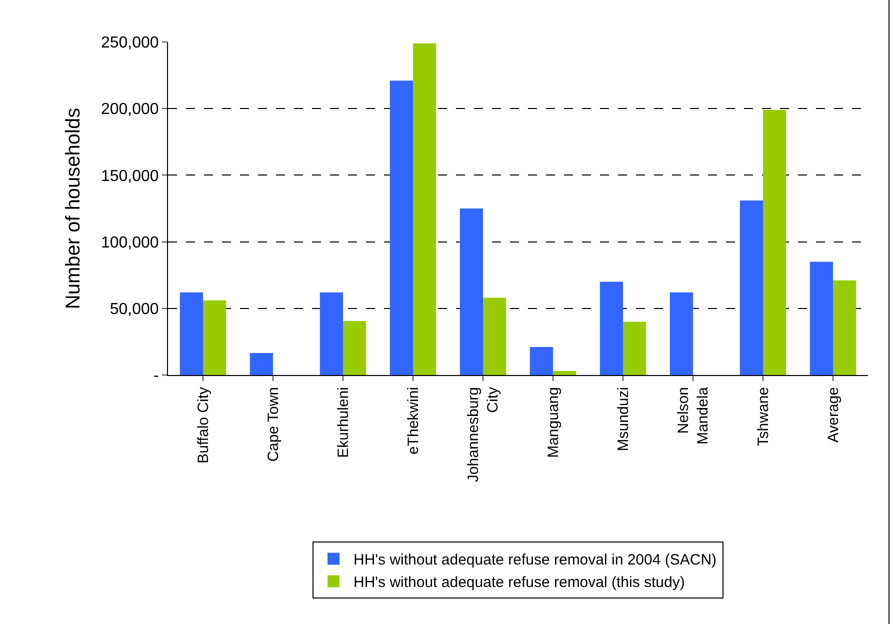 Image resolution: width=891 pixels, height=624 pixels. What do you see at coordinates (483, 434) in the screenshot?
I see `x-tick-label: Johannesburg City` at bounding box center [483, 434].